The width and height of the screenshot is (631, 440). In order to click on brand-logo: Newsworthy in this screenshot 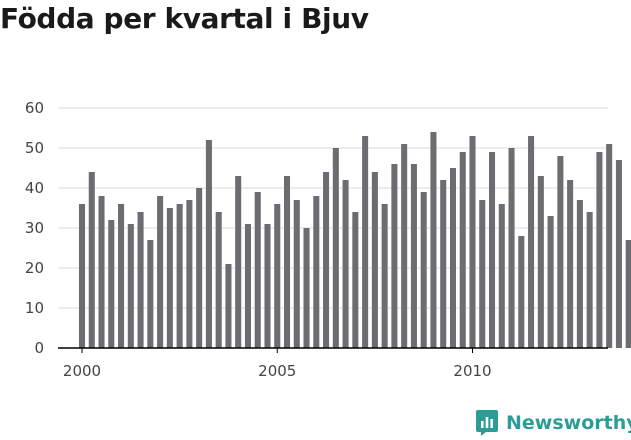, I will do `click(553, 423)`.